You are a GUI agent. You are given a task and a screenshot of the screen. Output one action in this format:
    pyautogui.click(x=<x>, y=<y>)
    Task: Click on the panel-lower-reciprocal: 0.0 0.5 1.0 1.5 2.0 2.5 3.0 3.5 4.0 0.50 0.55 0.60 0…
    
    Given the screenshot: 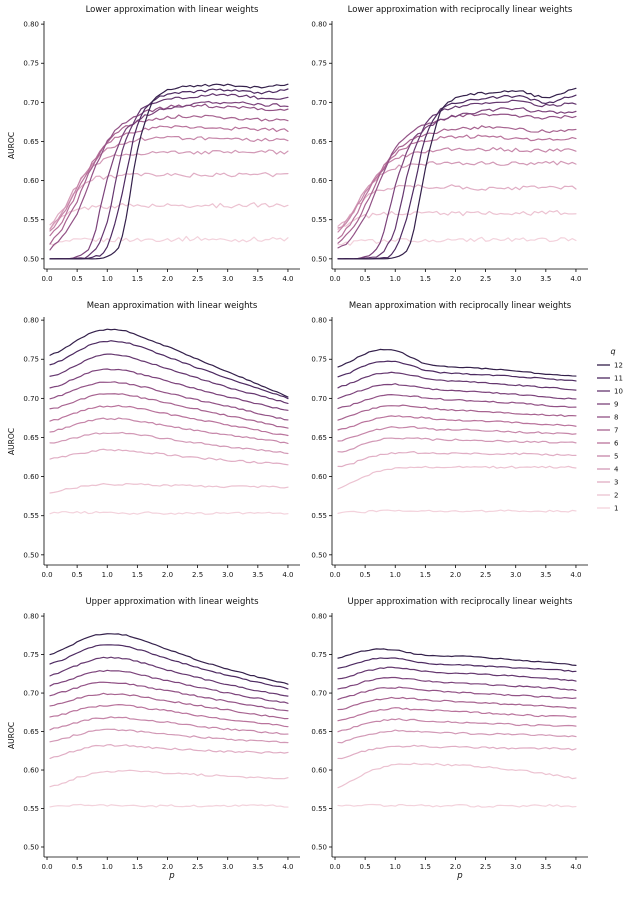 What is the action you would take?
    pyautogui.click(x=449, y=152)
    